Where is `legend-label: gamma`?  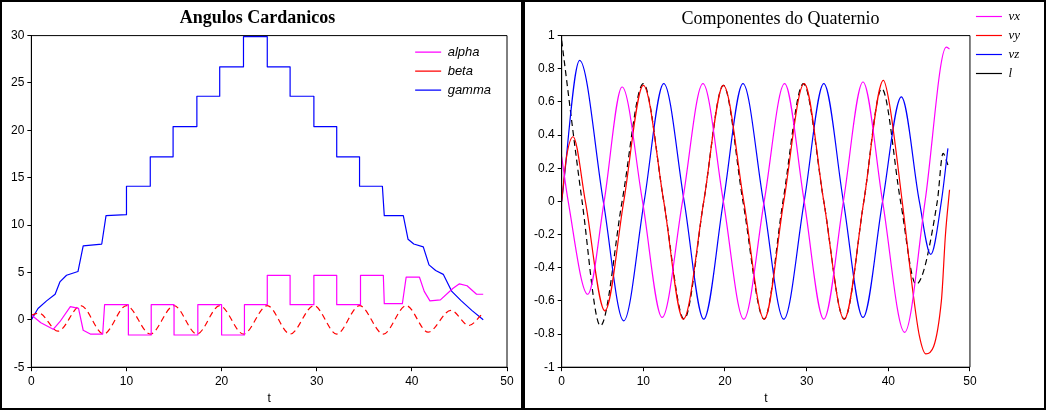
legend-label: gamma is located at coordinates (469, 89).